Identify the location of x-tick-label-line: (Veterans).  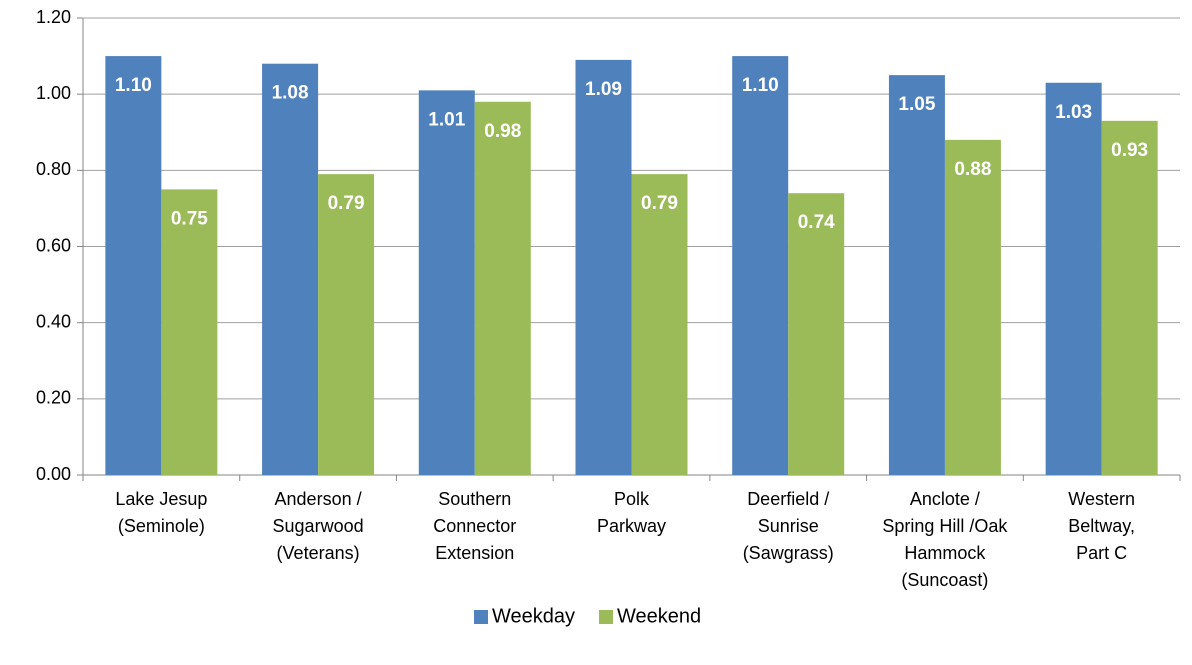
(318, 553).